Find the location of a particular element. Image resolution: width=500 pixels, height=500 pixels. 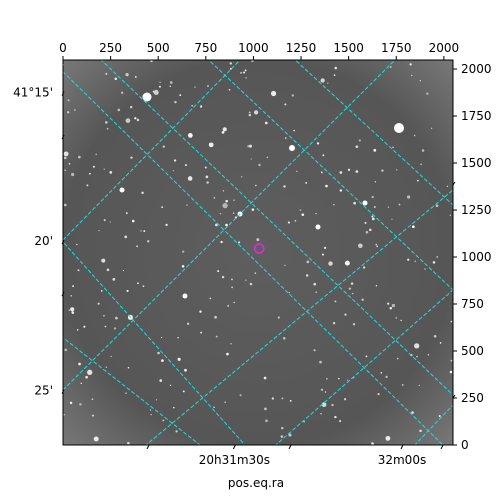

y-tick-label: 750 is located at coordinates (472, 304).